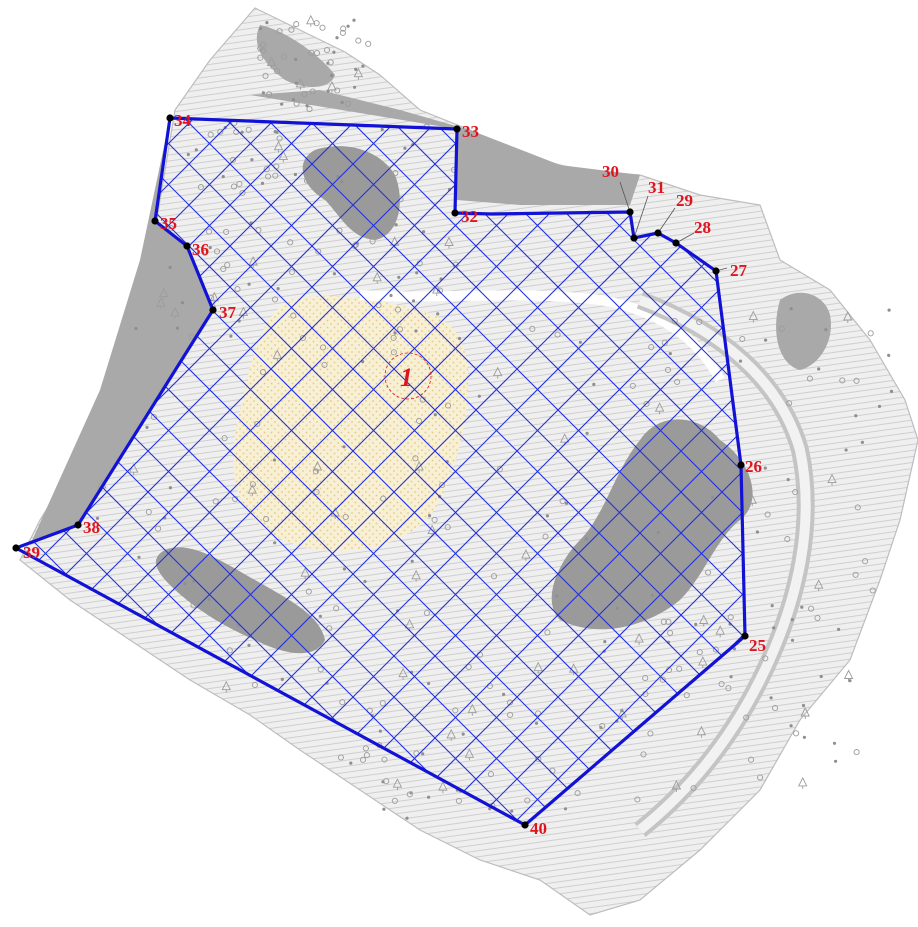 The height and width of the screenshot is (927, 918). Describe the element at coordinates (610, 171) in the screenshot. I see `vertex-label-30: 30` at that location.